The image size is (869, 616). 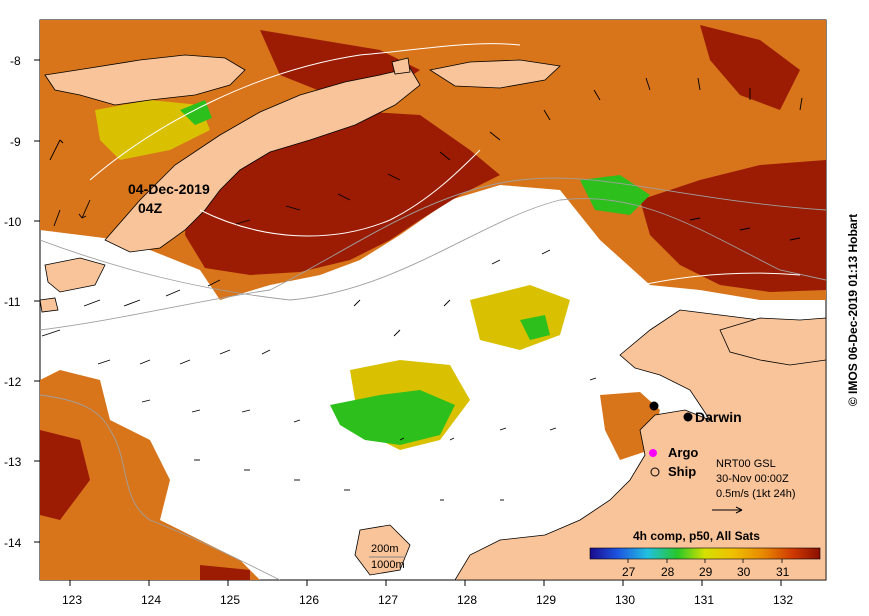 I want to click on bottom-left-land, so click(x=382, y=550).